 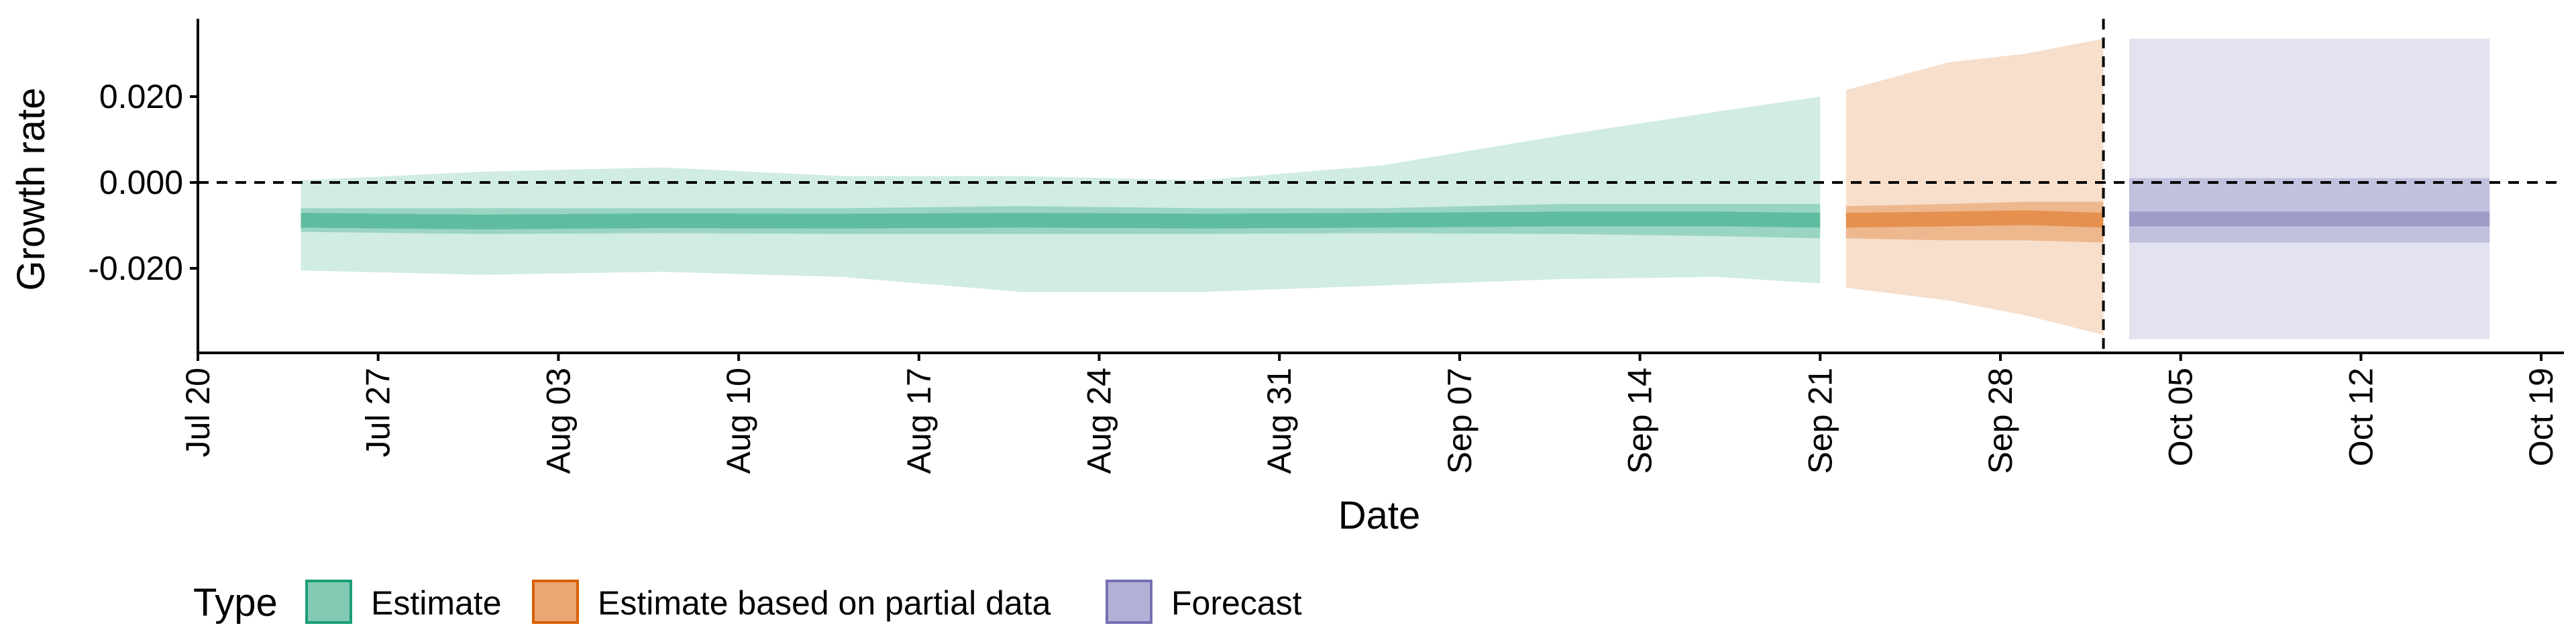 What do you see at coordinates (378, 412) in the screenshot?
I see `x-tick-label: Jul 27` at bounding box center [378, 412].